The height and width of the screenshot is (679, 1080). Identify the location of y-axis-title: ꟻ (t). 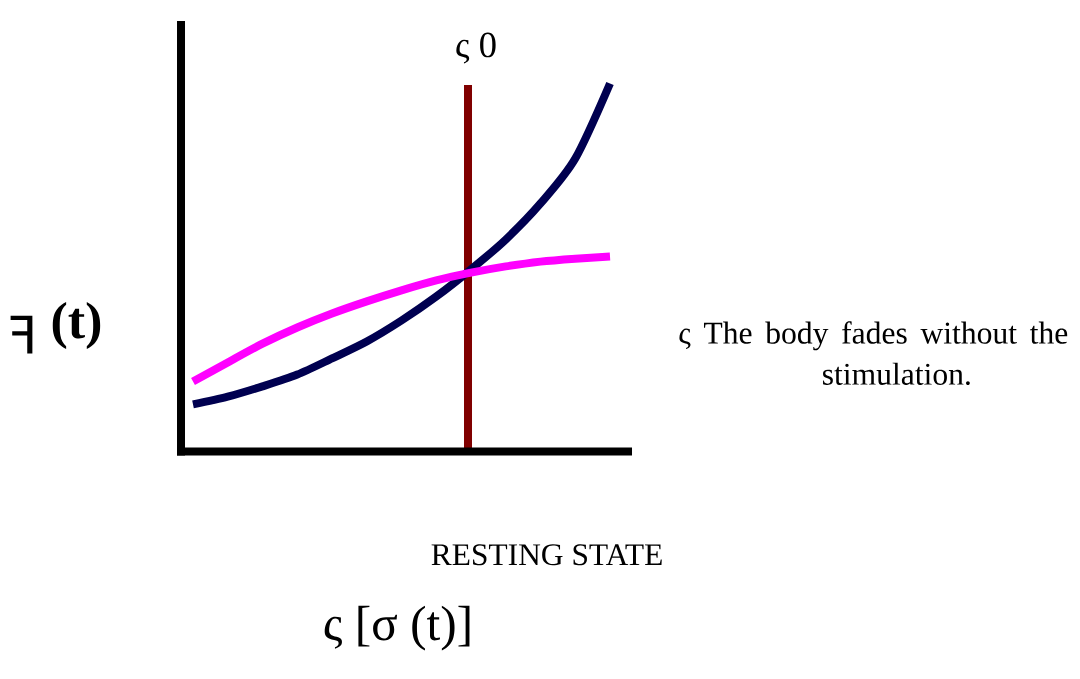
(55, 327).